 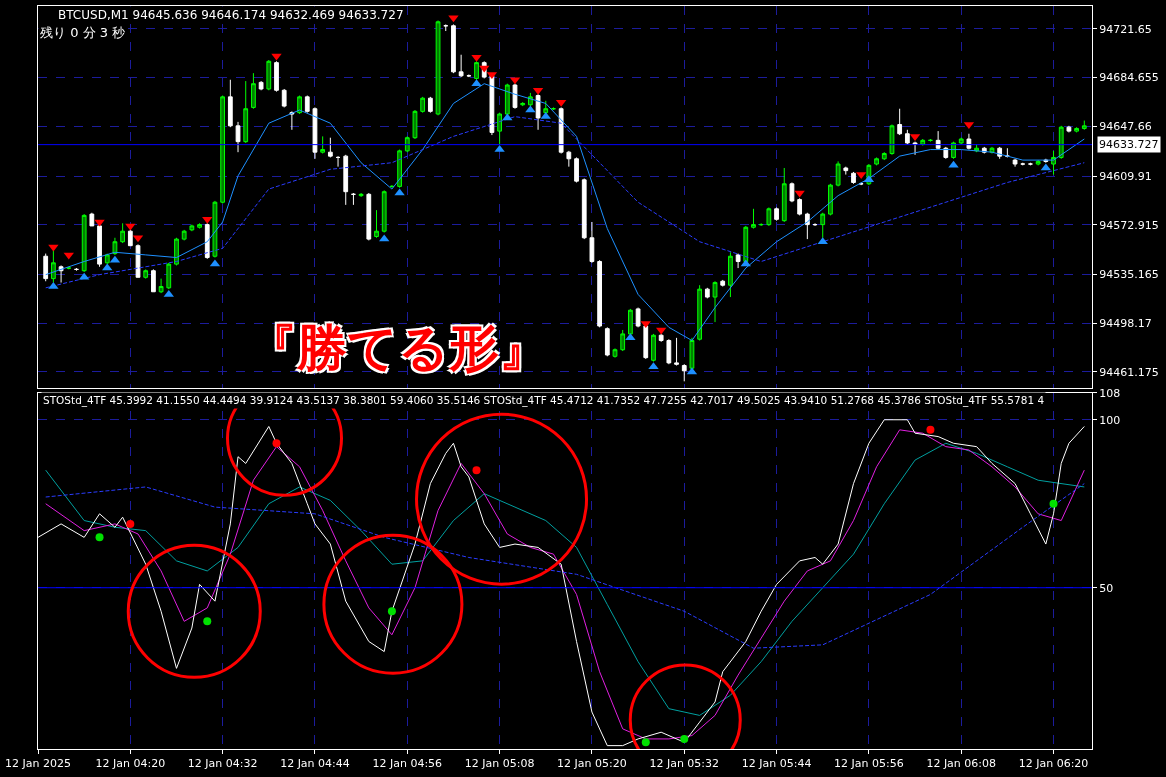 I want to click on x-tick-label: 12 Jan 06:08, so click(x=961, y=764).